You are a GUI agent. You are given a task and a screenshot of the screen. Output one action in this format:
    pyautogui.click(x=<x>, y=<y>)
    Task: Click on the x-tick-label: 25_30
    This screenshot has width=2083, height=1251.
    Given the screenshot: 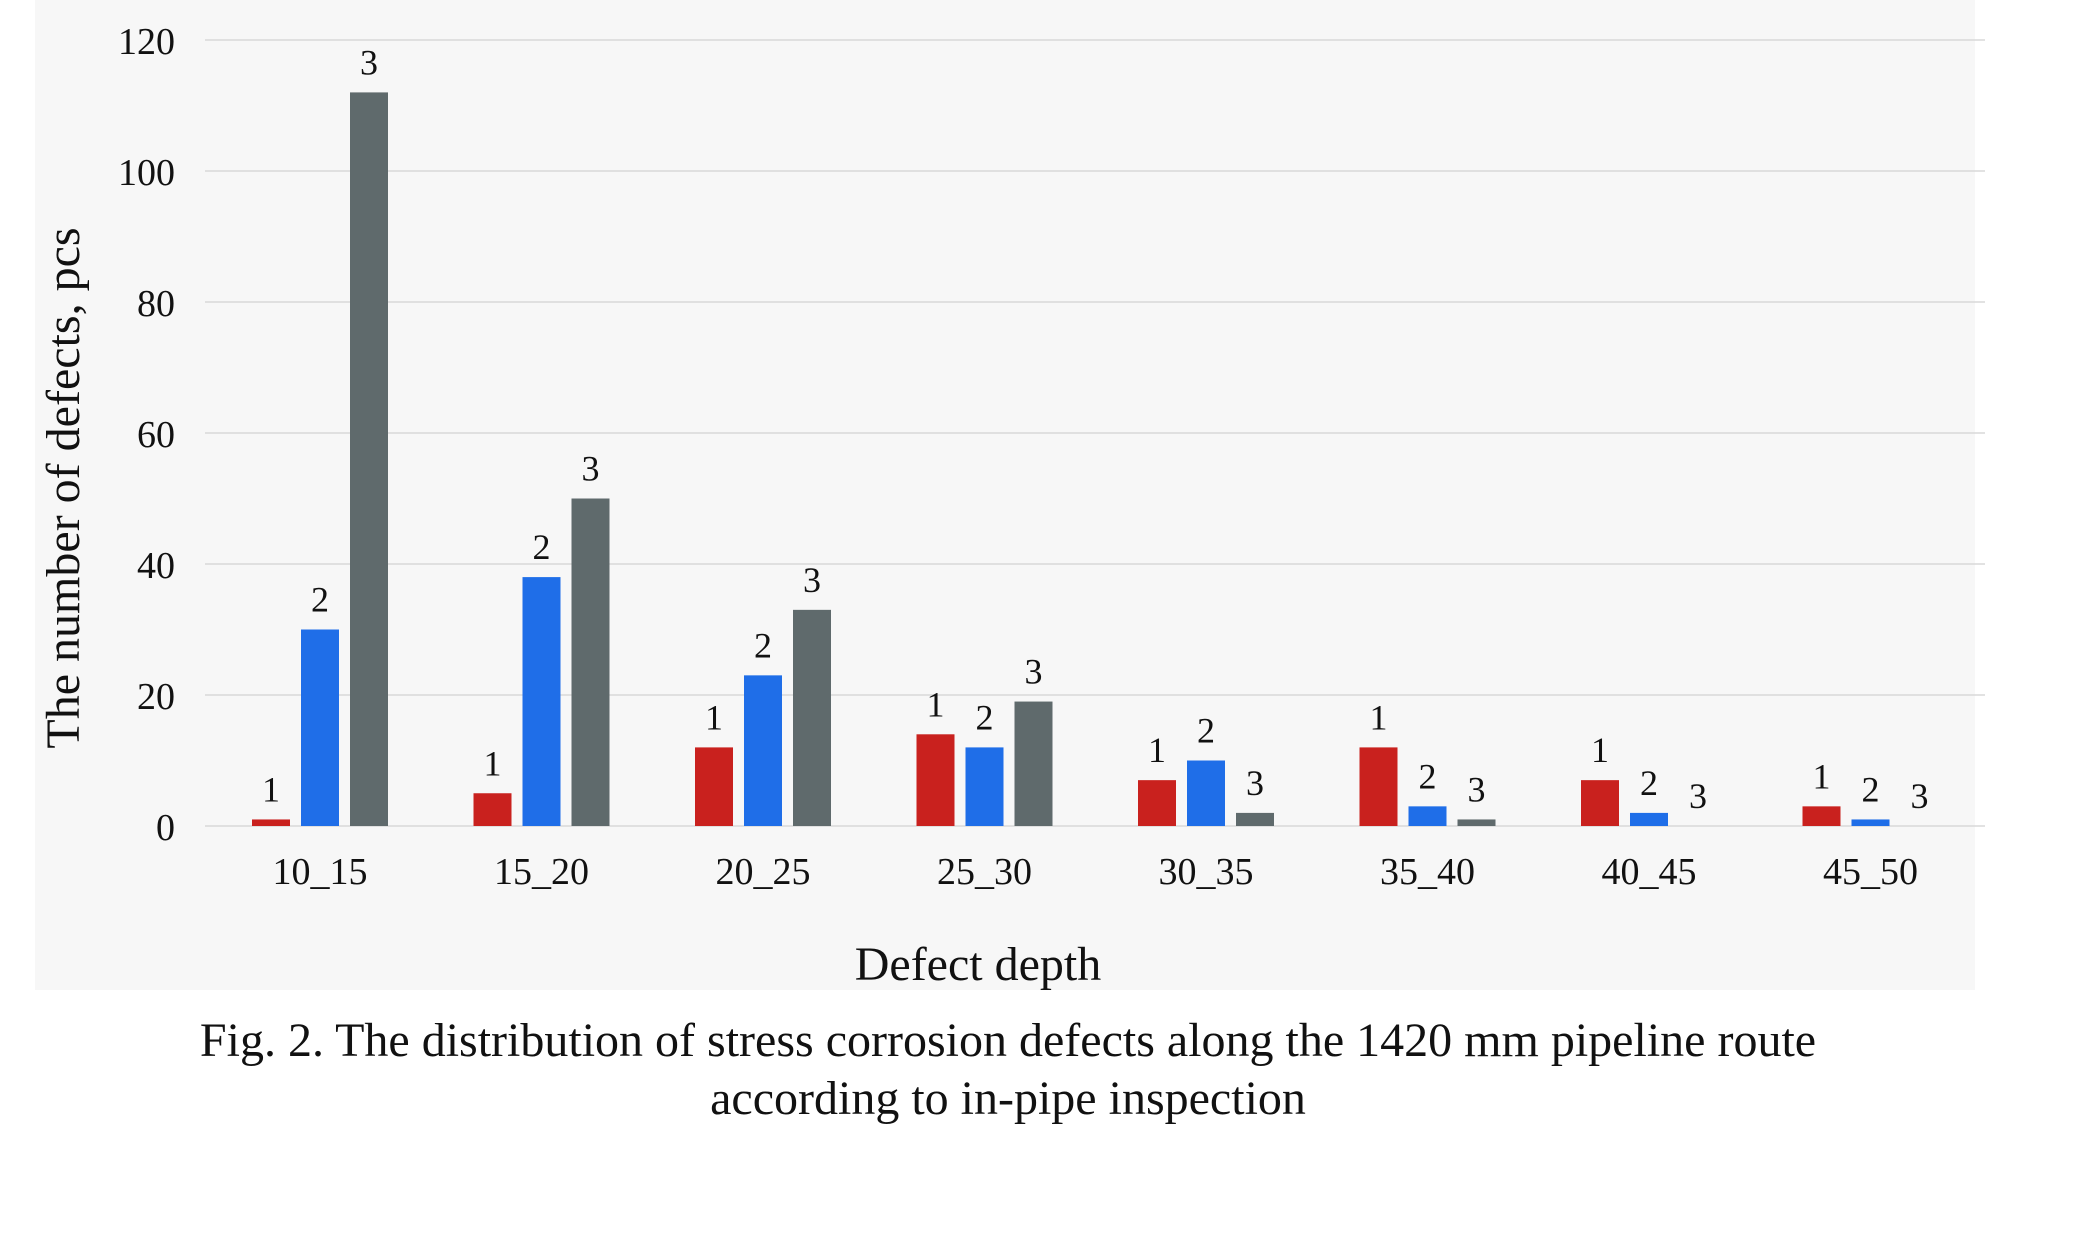 What is the action you would take?
    pyautogui.click(x=984, y=872)
    